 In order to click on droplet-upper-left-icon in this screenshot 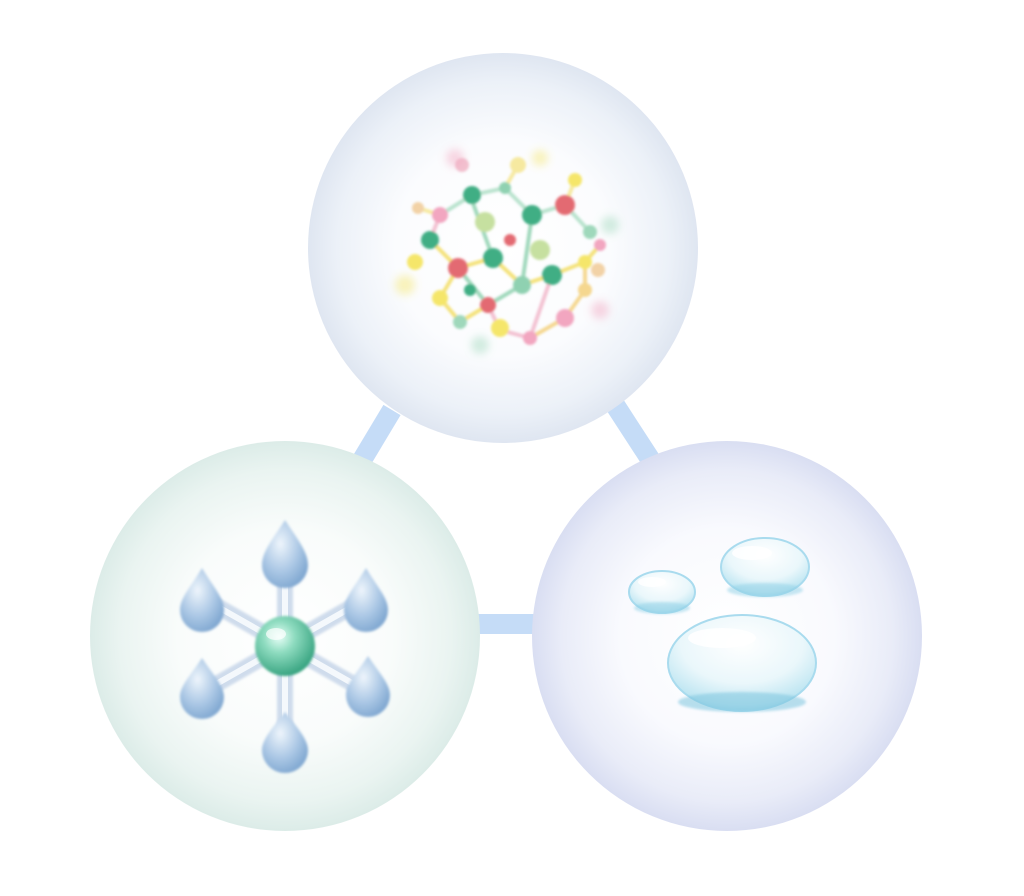, I will do `click(202, 600)`.